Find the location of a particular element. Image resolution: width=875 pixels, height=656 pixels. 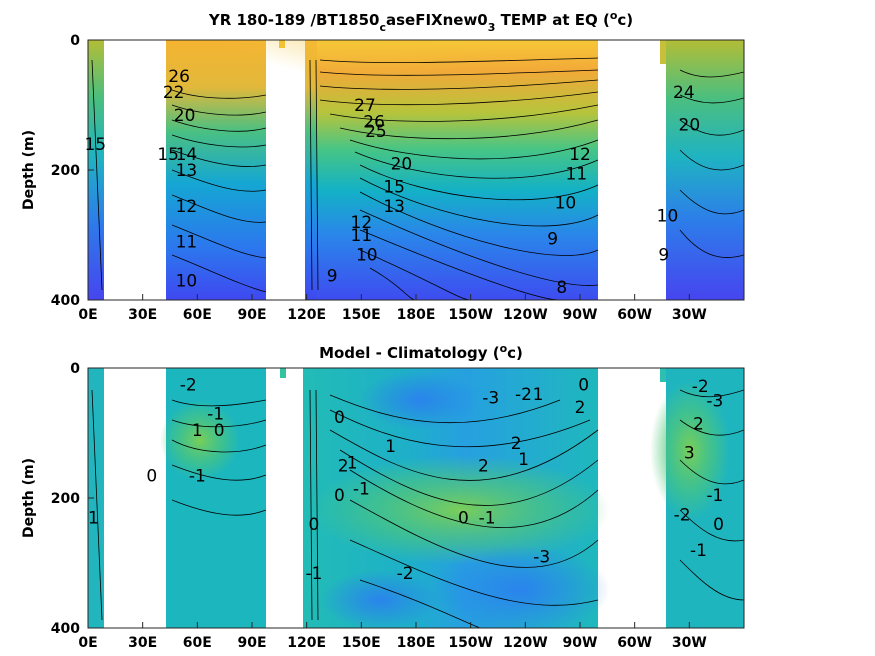

panel1-ylabel: Depth (m) is located at coordinates (29, 170).